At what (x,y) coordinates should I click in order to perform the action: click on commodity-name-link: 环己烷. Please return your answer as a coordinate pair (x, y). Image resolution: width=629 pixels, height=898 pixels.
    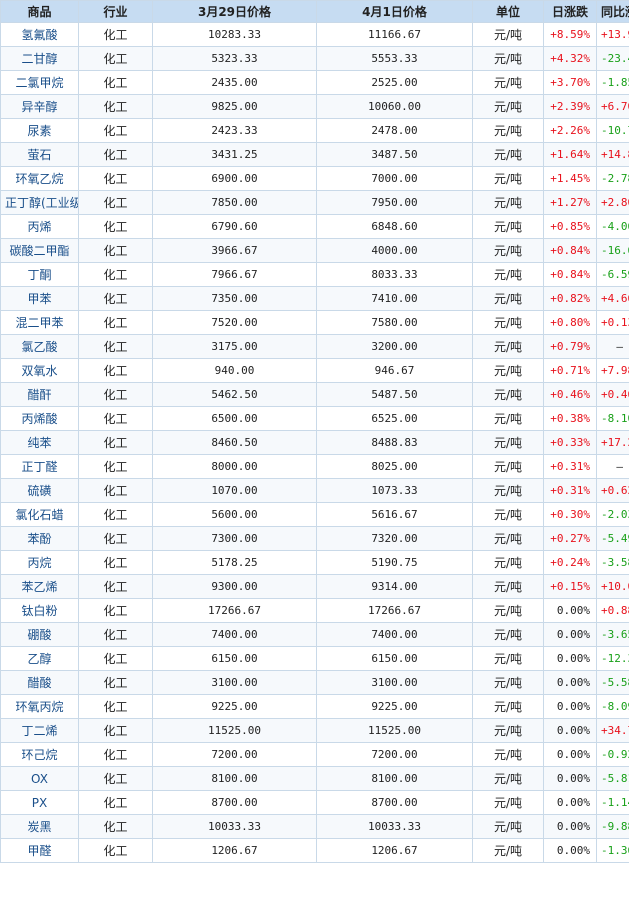
    Looking at the image, I should click on (39, 754).